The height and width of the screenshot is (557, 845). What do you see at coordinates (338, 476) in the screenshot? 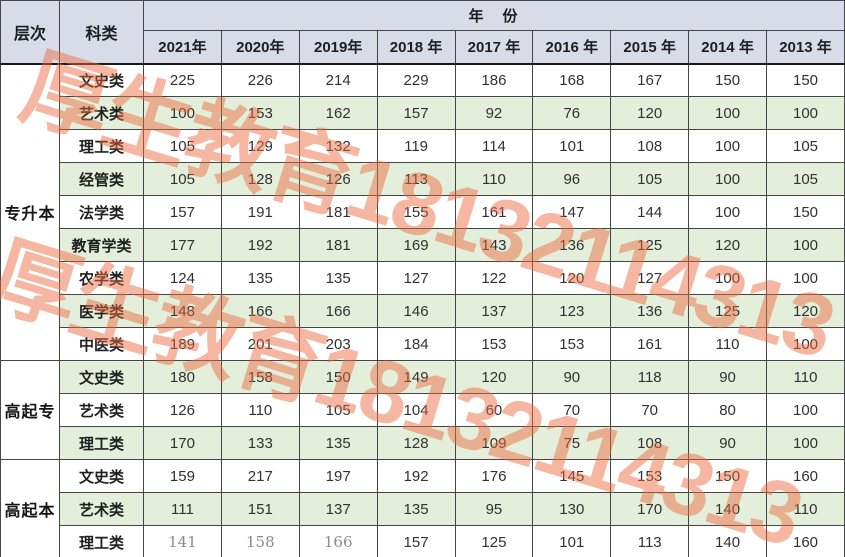
I see `score-cell: 197` at bounding box center [338, 476].